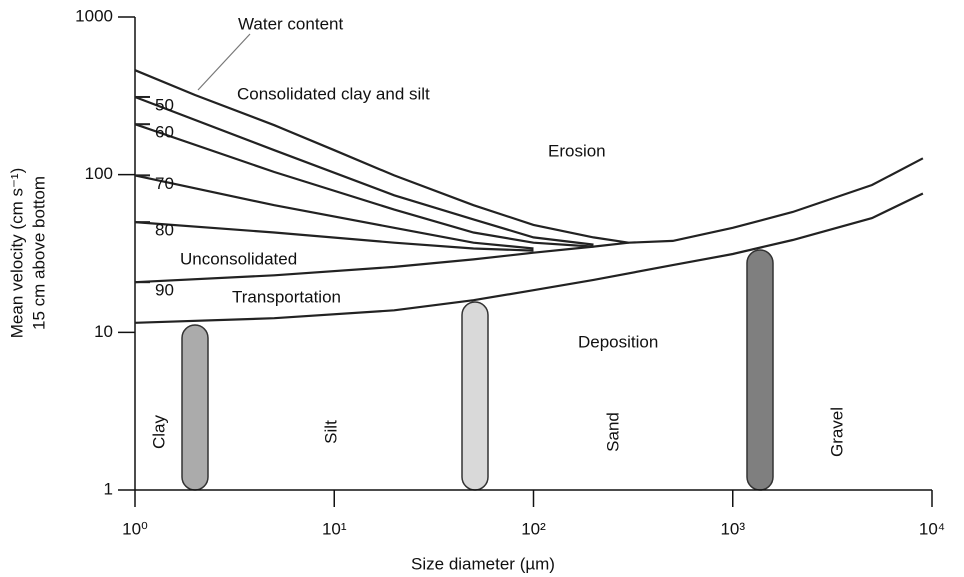  I want to click on y-tick-label: 10, so click(103, 331).